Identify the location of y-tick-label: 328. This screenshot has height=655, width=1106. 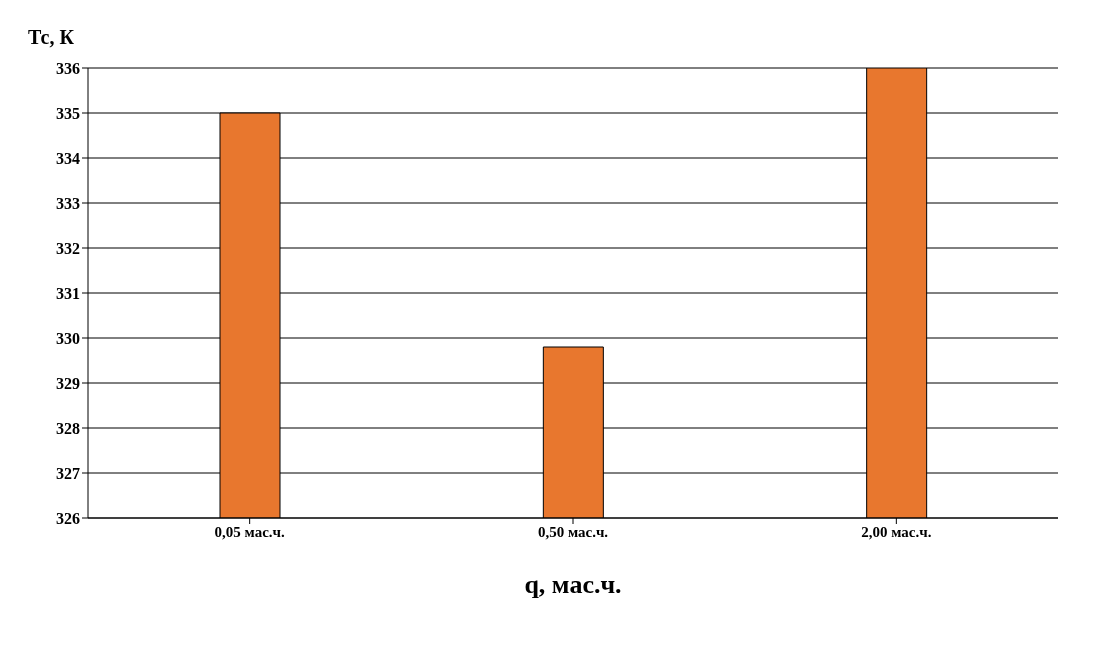
(68, 428).